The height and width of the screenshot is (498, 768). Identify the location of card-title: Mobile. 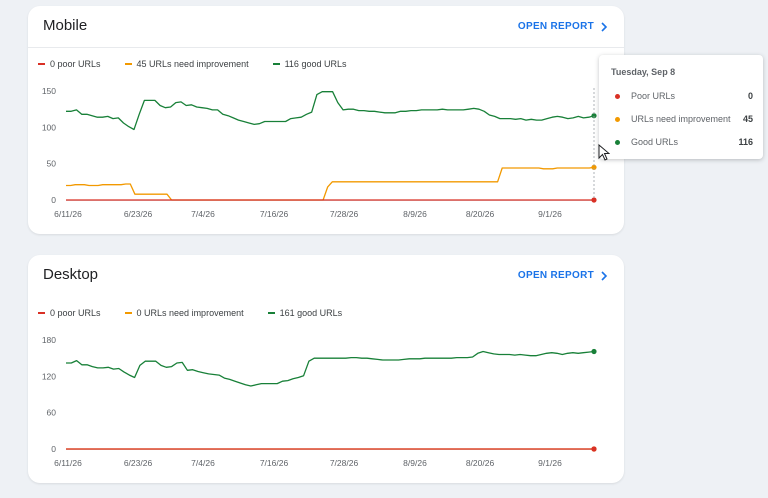
(65, 25).